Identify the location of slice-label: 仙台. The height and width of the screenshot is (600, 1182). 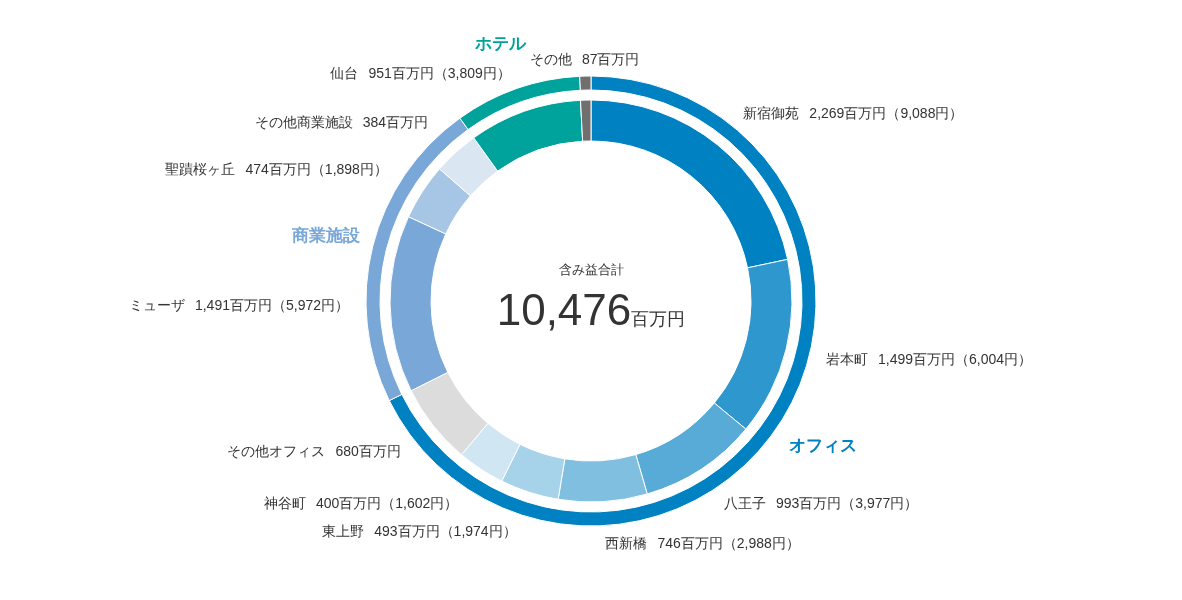
(344, 72).